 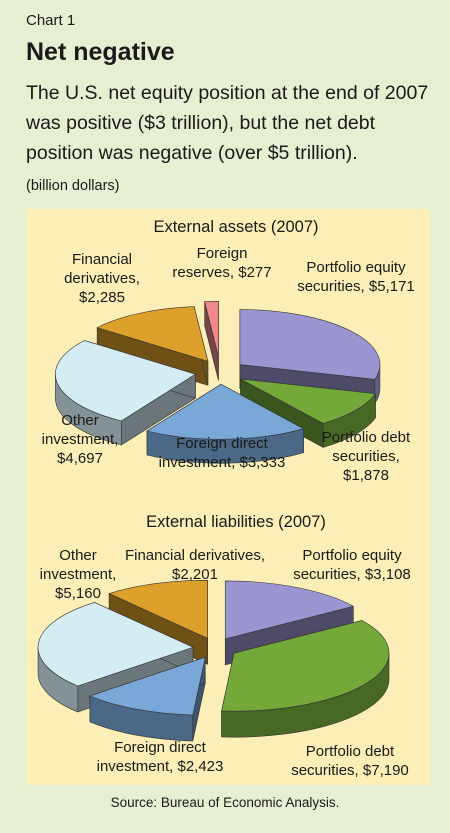 What do you see at coordinates (236, 522) in the screenshot?
I see `pie-title: External liabilities (2007)` at bounding box center [236, 522].